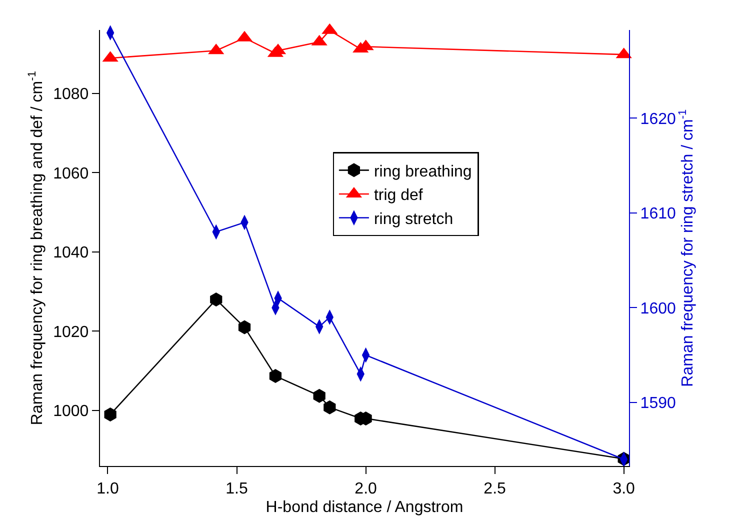 Image resolution: width=731 pixels, height=526 pixels. Describe the element at coordinates (366, 489) in the screenshot. I see `x-tick-label: 2.0` at that location.